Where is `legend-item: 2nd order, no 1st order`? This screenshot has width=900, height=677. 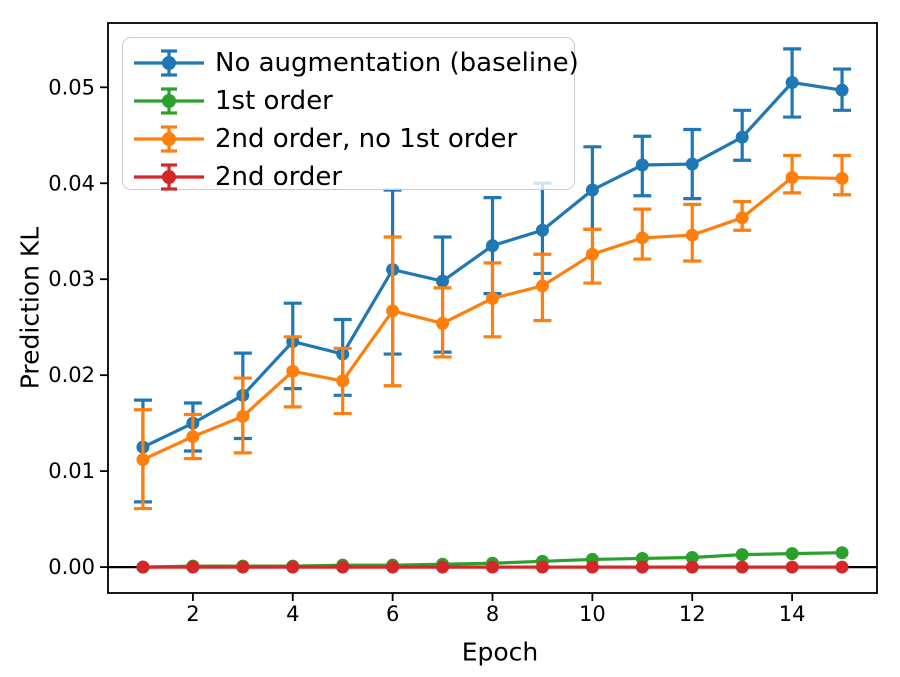 legend-item: 2nd order, no 1st order is located at coordinates (348, 139).